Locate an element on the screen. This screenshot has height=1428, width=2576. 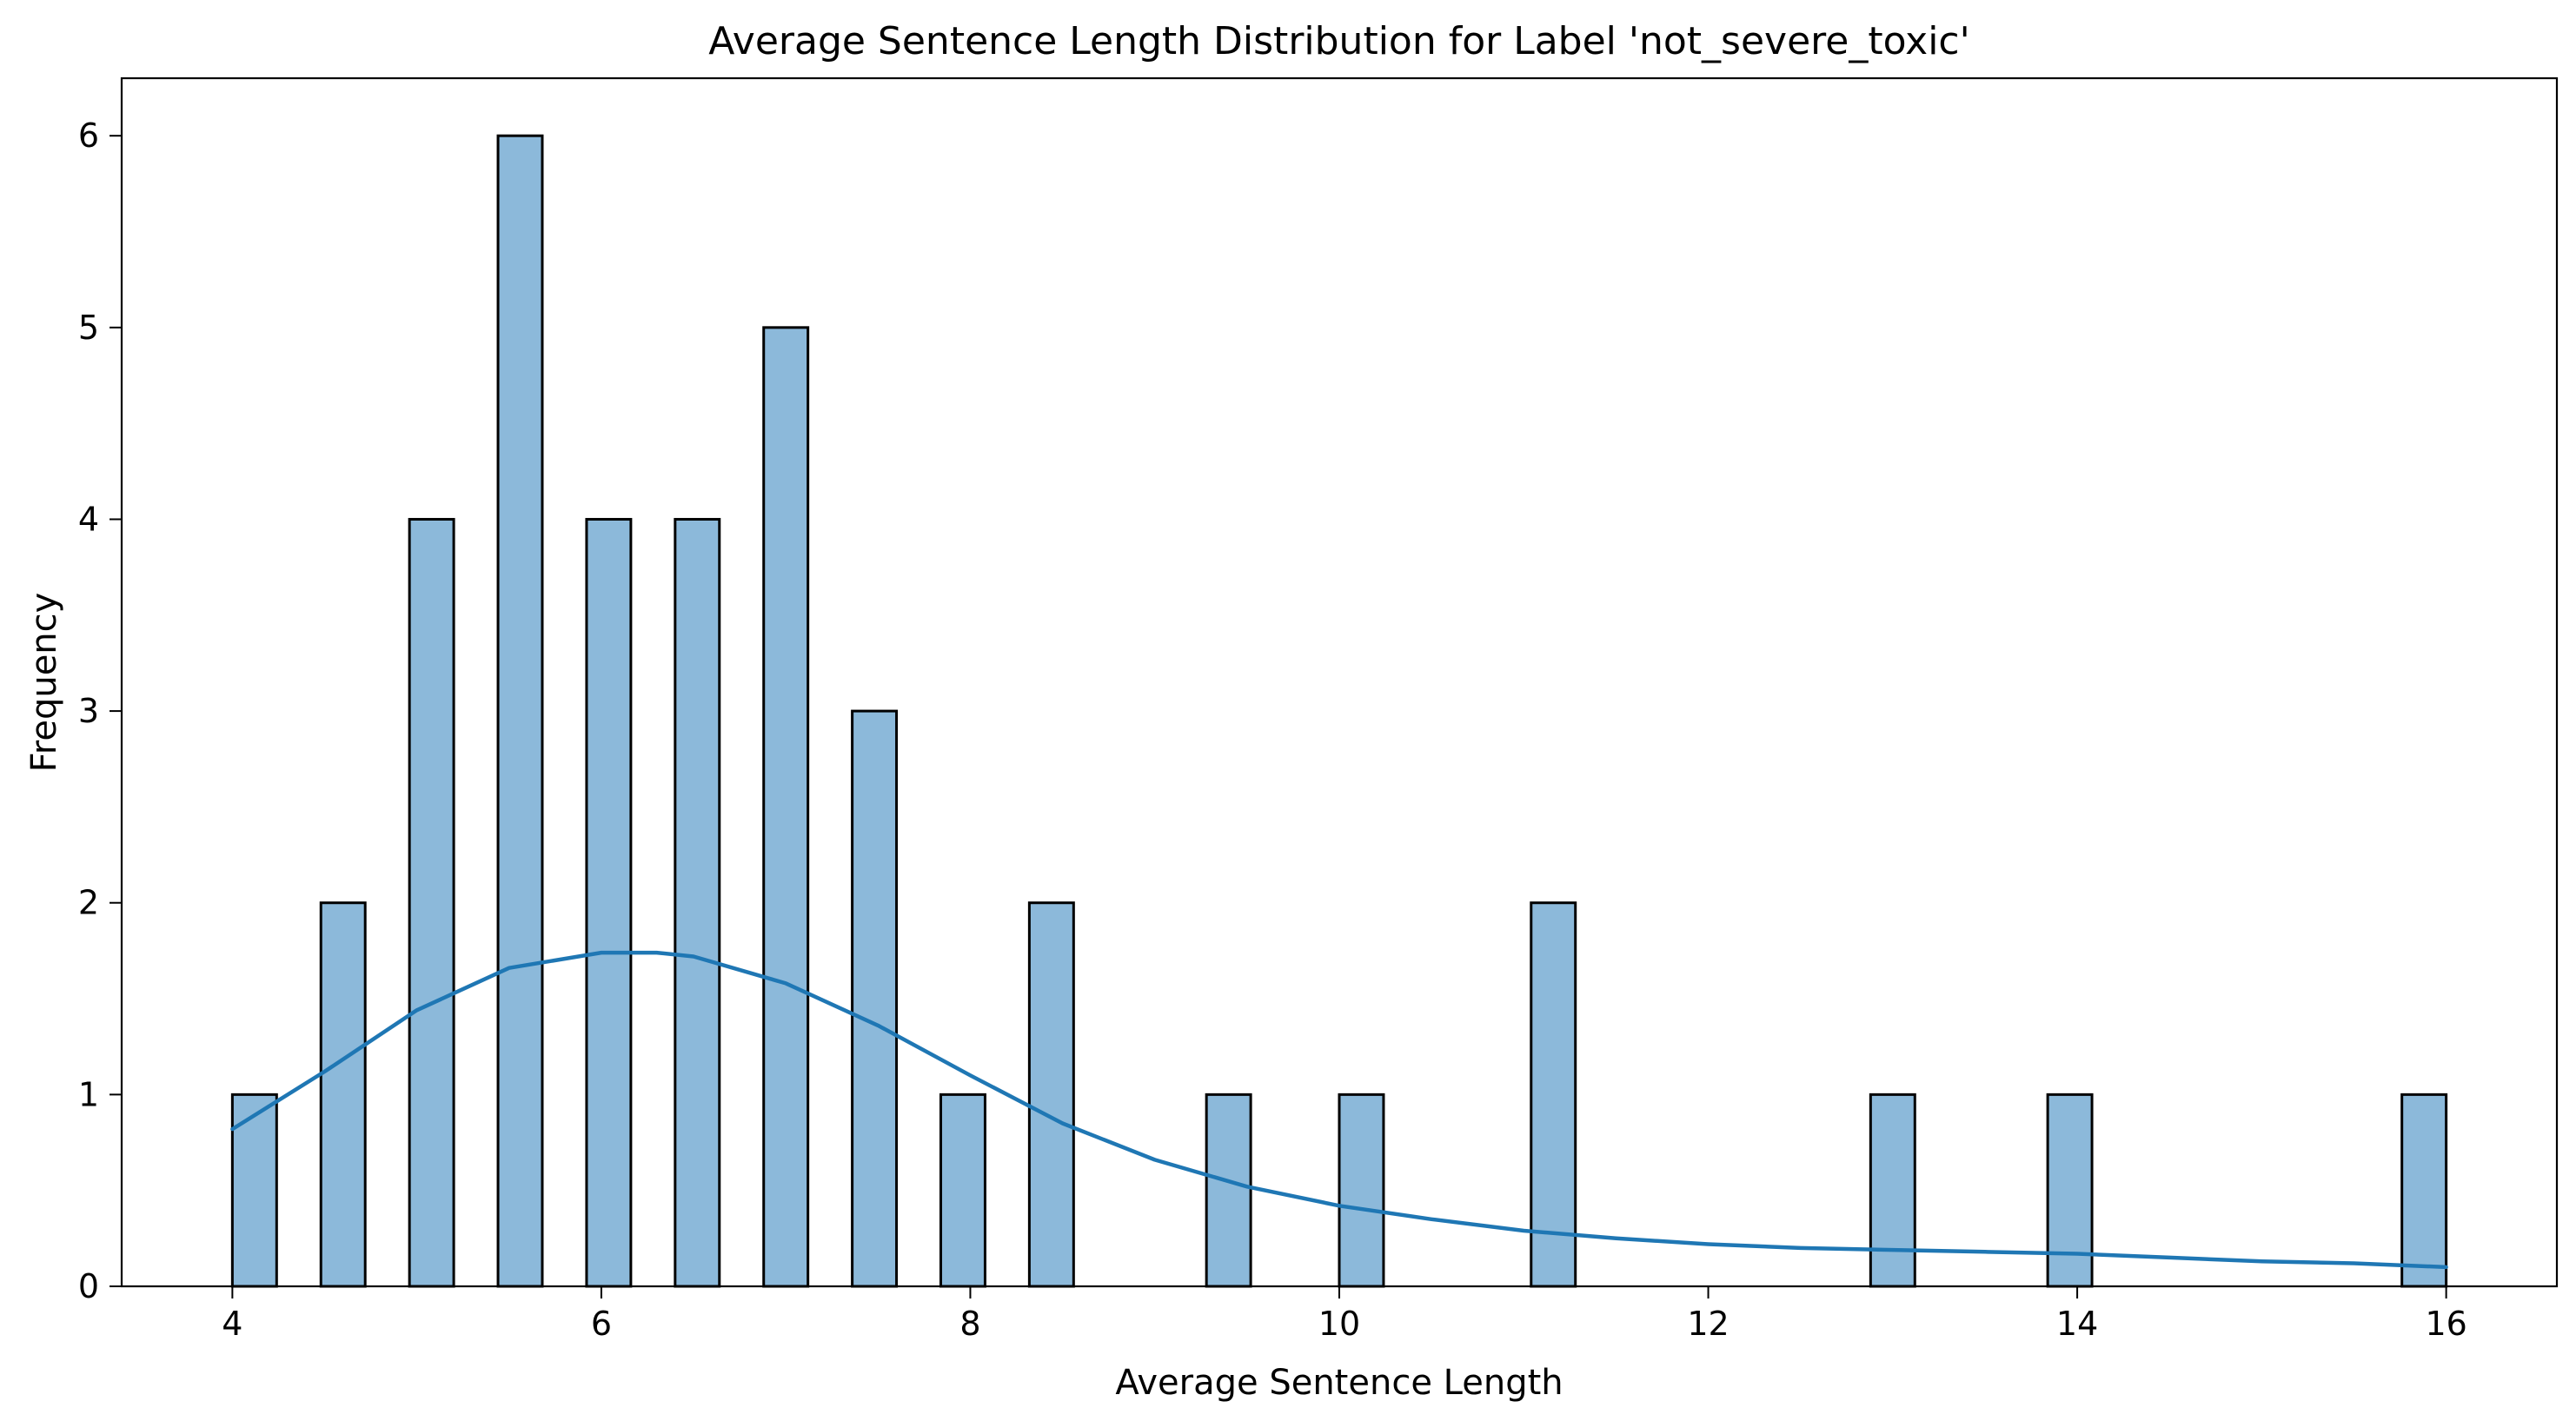
y-tick-label: 3 is located at coordinates (88, 711).